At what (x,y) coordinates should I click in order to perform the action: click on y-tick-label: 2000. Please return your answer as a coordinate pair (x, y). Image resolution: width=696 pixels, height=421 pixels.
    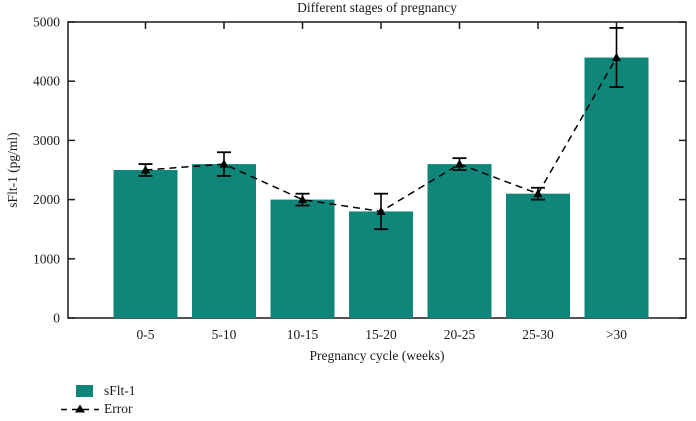
    Looking at the image, I should click on (46, 199).